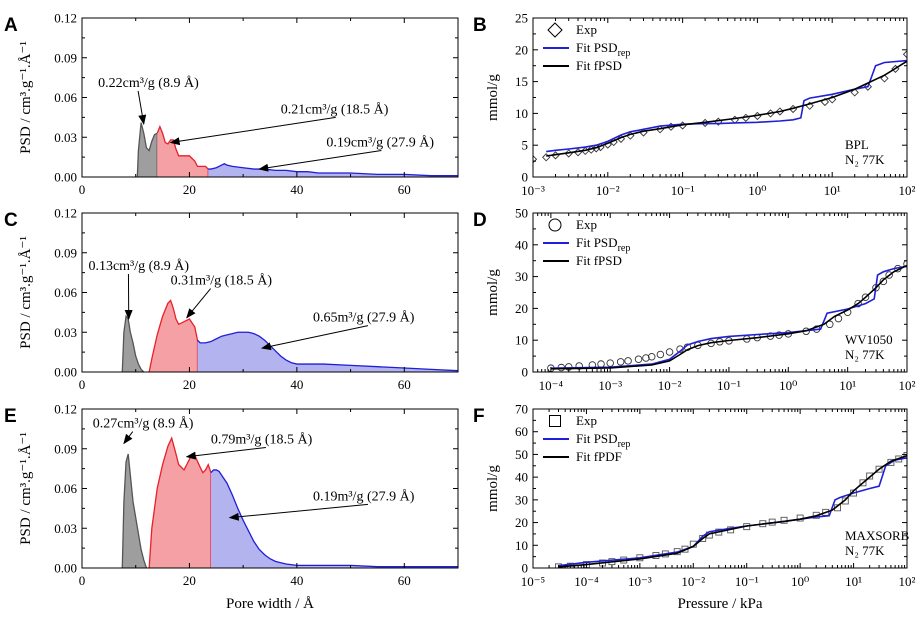 The height and width of the screenshot is (618, 920). Describe the element at coordinates (65, 57) in the screenshot. I see `y-tick-label: 0.09` at that location.